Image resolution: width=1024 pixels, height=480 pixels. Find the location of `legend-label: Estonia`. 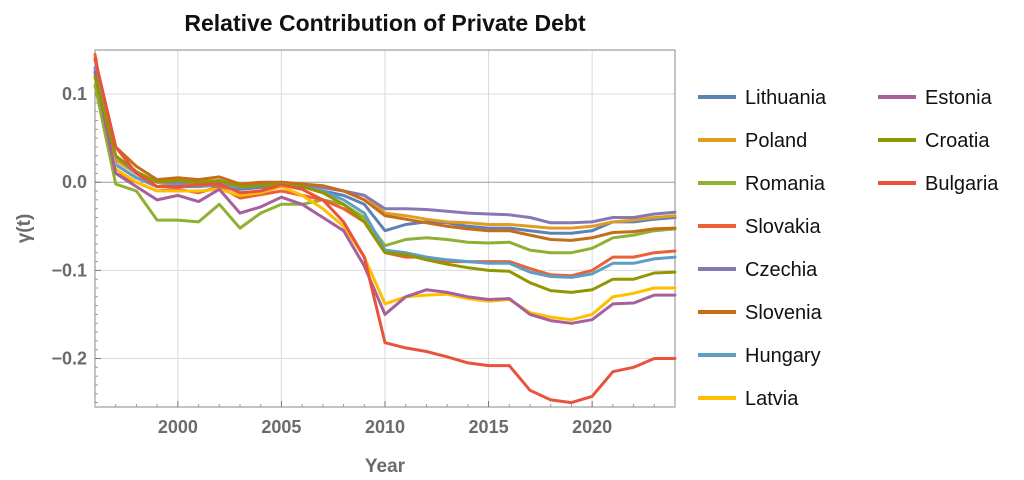

legend-label: Estonia is located at coordinates (959, 98).